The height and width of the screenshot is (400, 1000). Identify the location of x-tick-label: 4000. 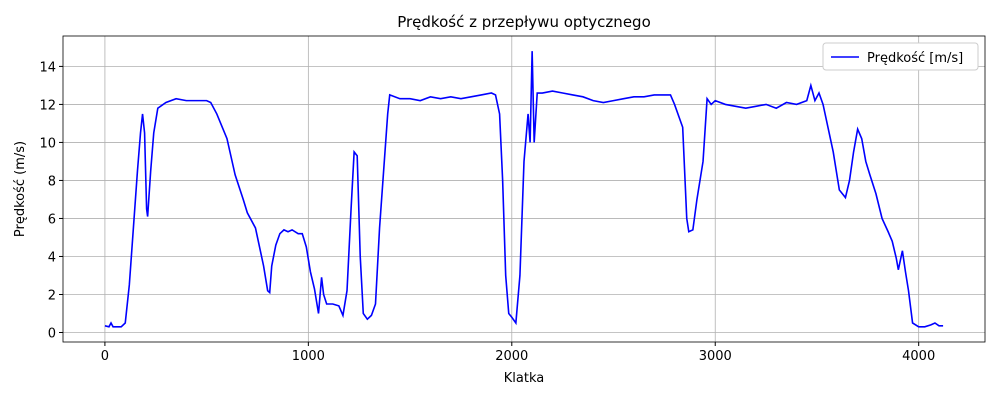
(918, 356).